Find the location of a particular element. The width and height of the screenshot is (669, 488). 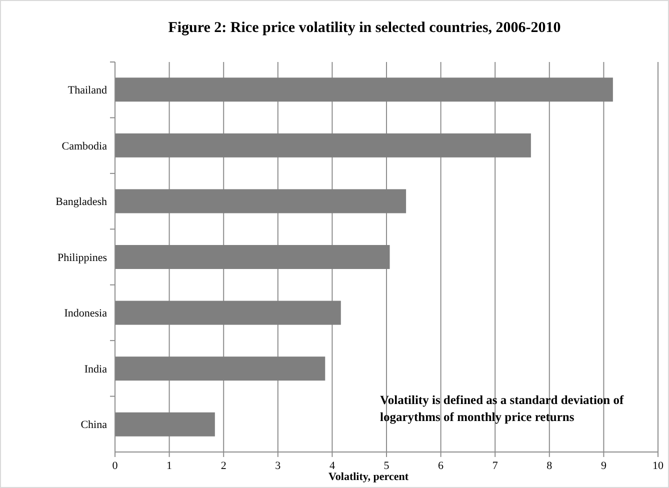

y-tick-label: Thailand is located at coordinates (88, 90).